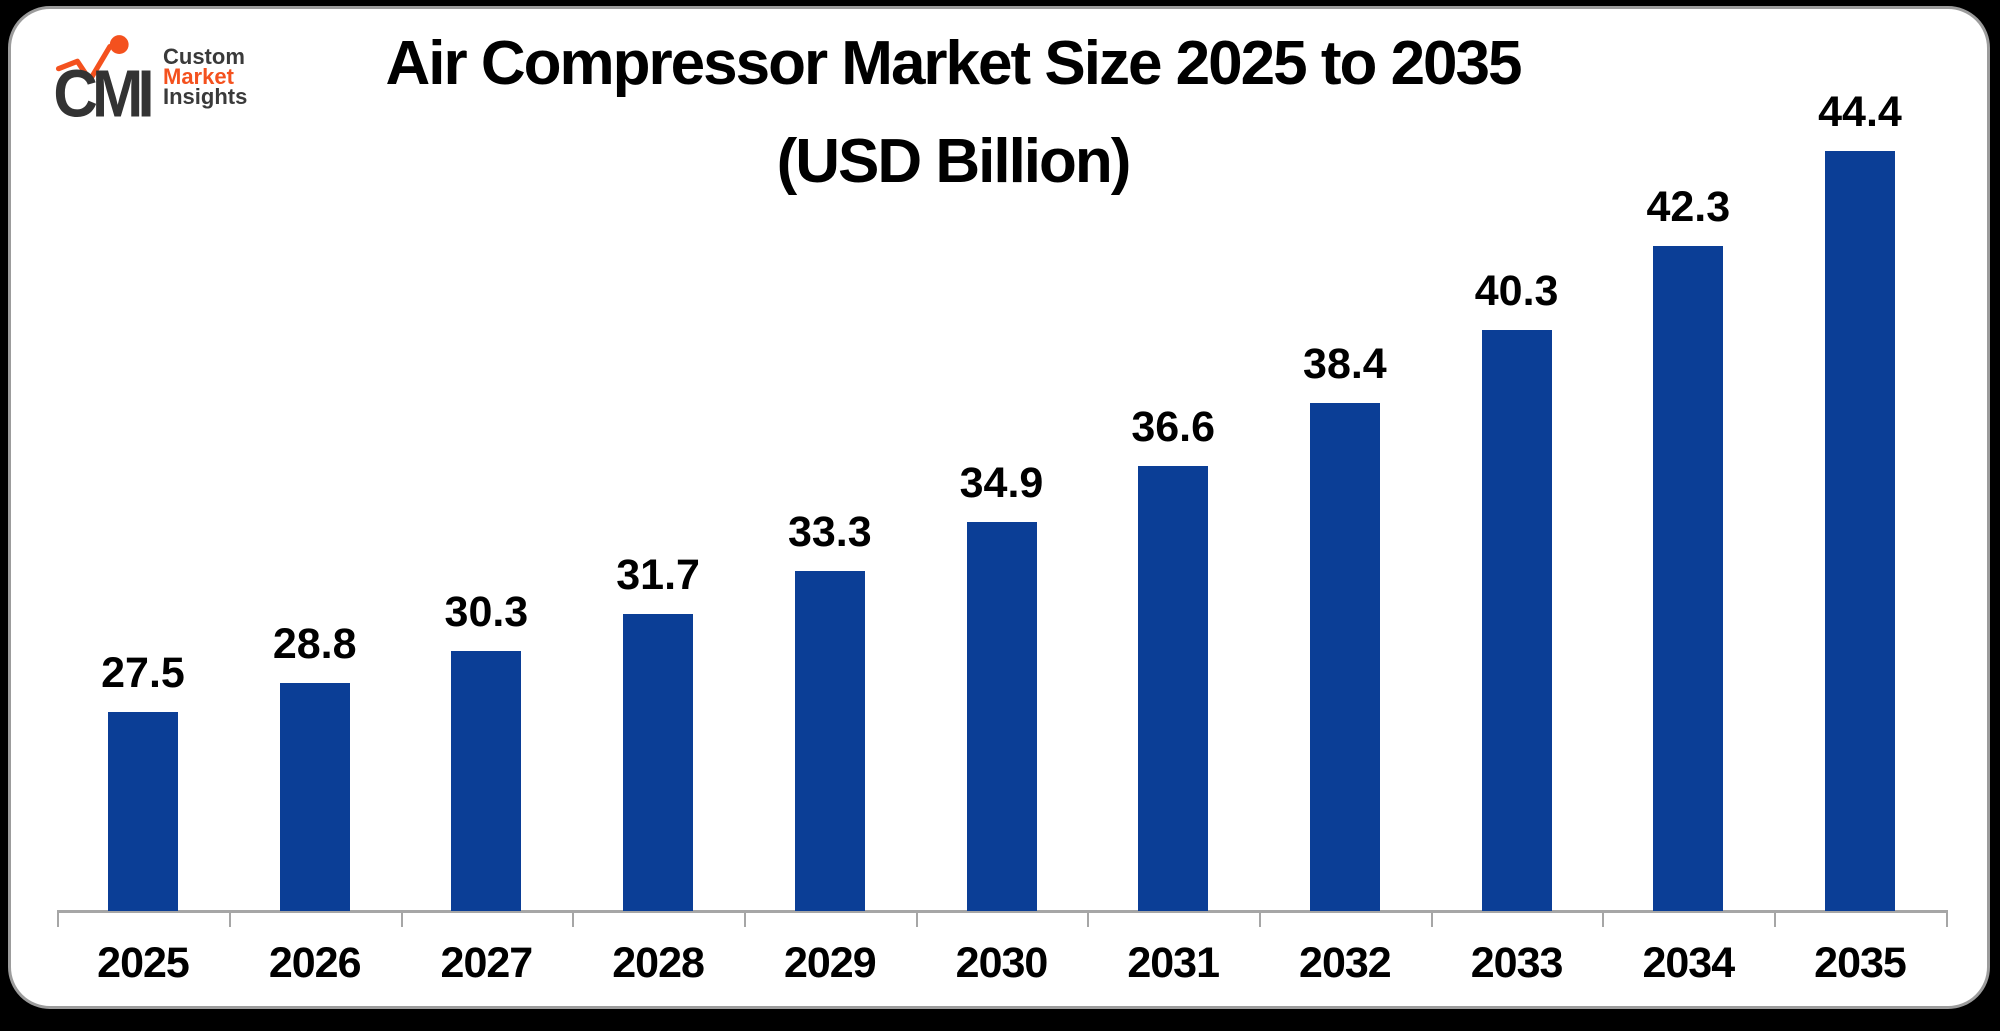 The width and height of the screenshot is (2000, 1031). I want to click on logo-word-custom: Custom, so click(204, 56).